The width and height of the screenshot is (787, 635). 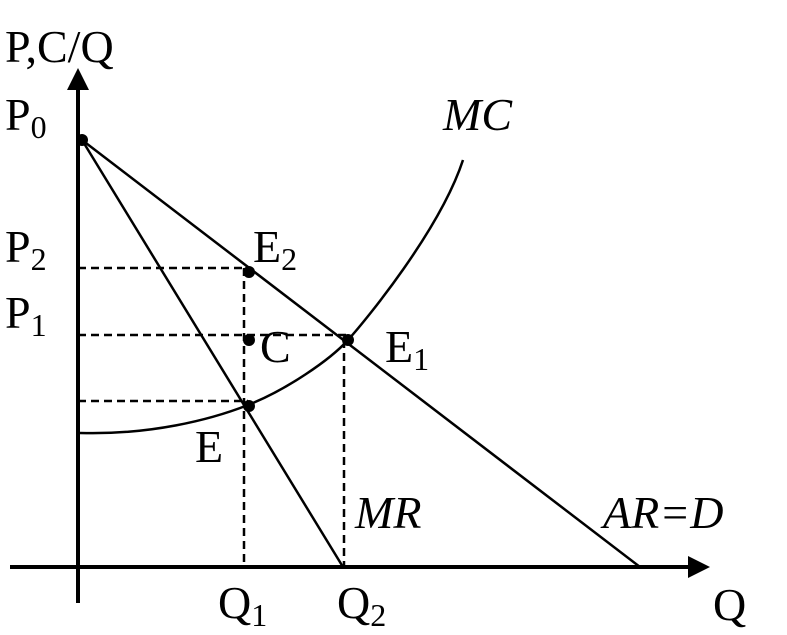 I want to click on label: P0, so click(x=26, y=117).